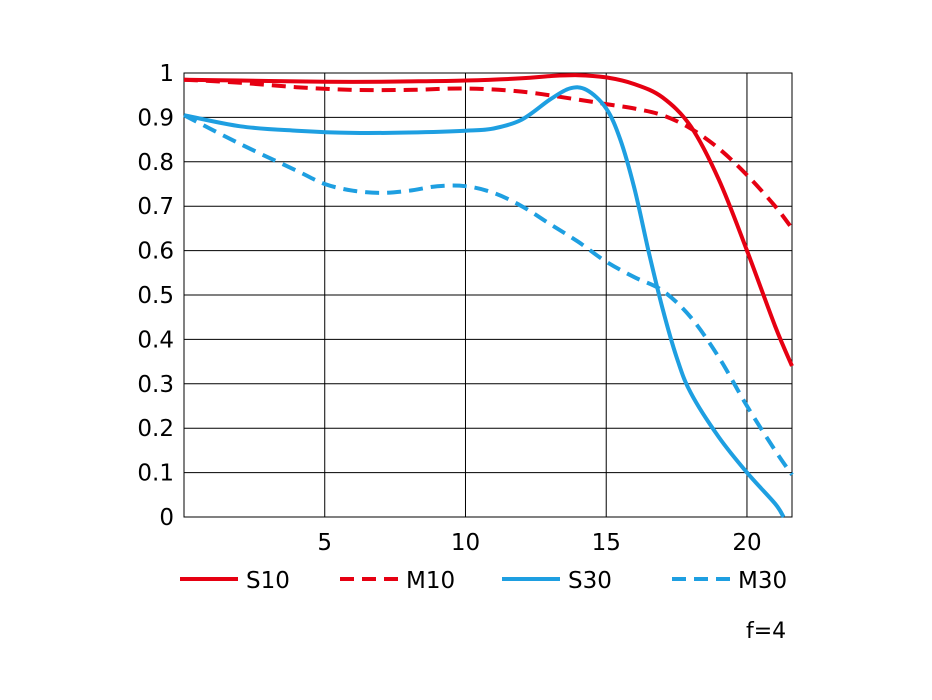  What do you see at coordinates (465, 543) in the screenshot?
I see `x-tick-label: 10` at bounding box center [465, 543].